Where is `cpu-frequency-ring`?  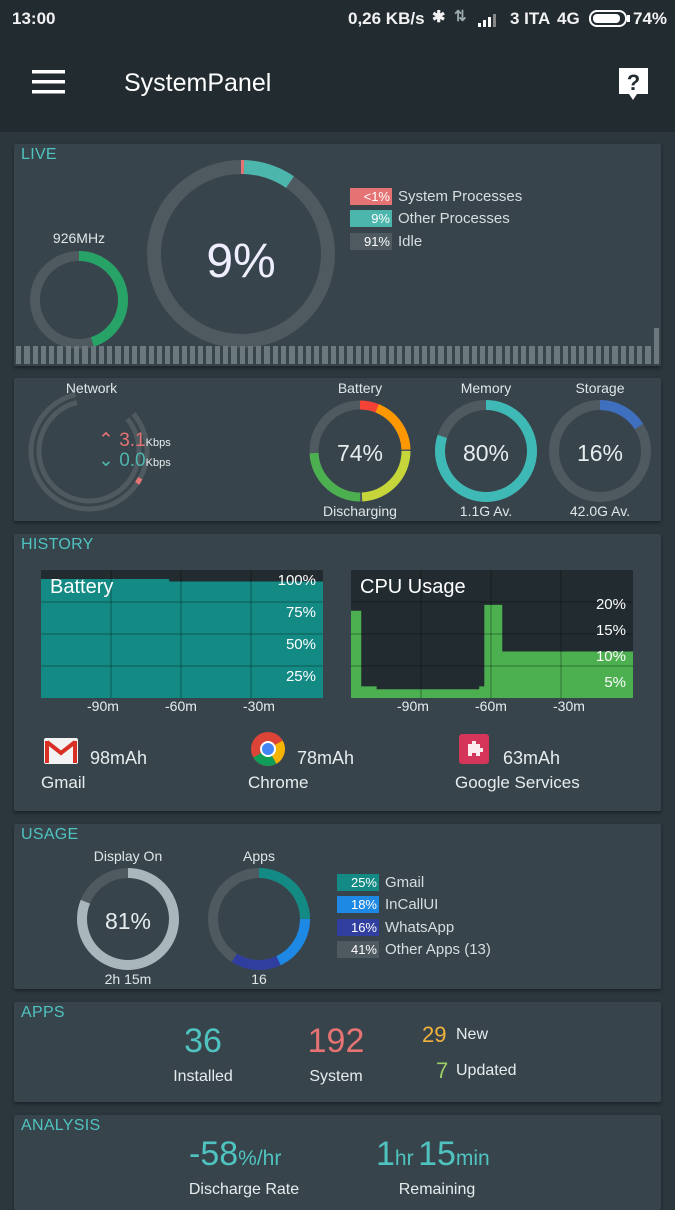
cpu-frequency-ring is located at coordinates (79, 300).